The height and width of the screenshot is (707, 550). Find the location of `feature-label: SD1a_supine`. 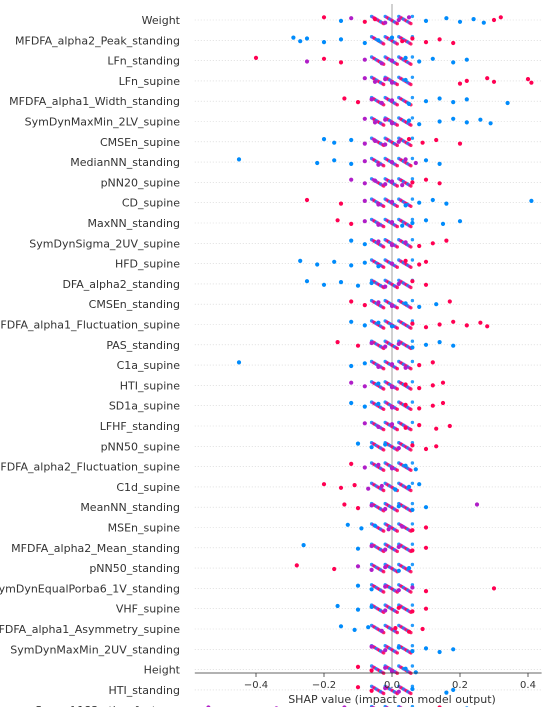

feature-label: SD1a_supine is located at coordinates (144, 406).